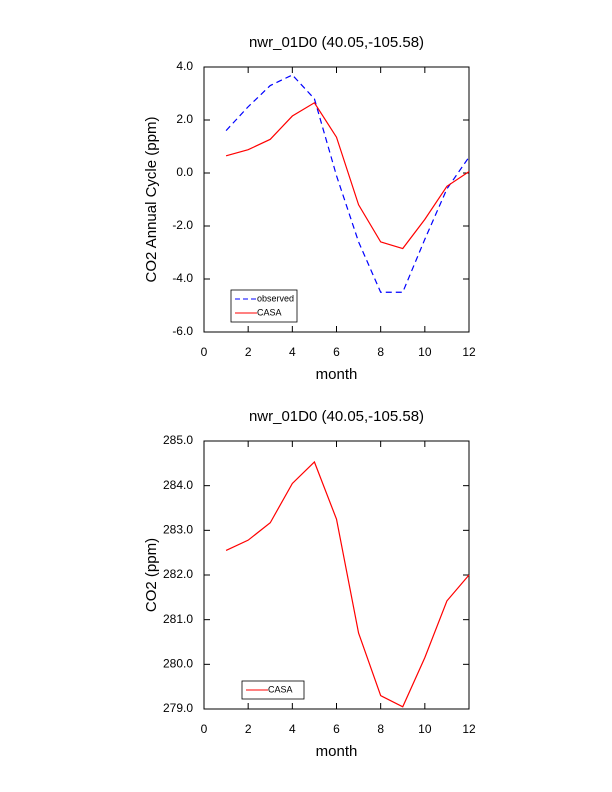 Image resolution: width=612 pixels, height=792 pixels. What do you see at coordinates (184, 172) in the screenshot?
I see `y-tick-label: 0.0` at bounding box center [184, 172].